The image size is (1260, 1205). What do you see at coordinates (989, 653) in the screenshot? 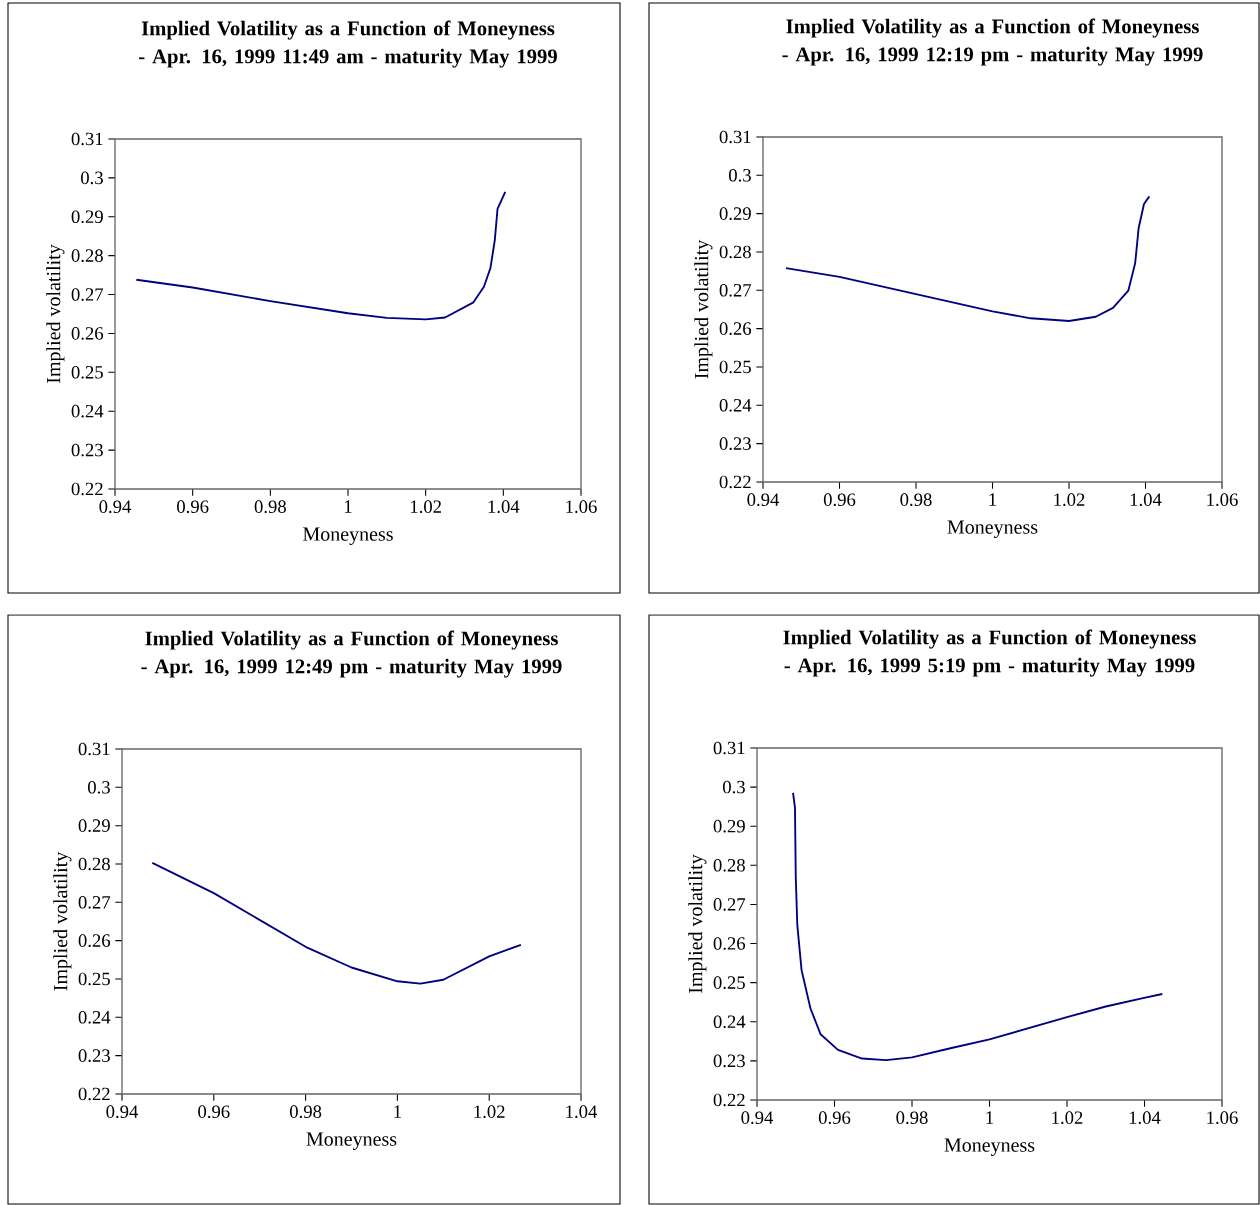
I see `chart-title: Implied Volatility as a Function of Moneyness - Apr. 16, 1999 5:19 pm - maturity May 1999` at bounding box center [989, 653].